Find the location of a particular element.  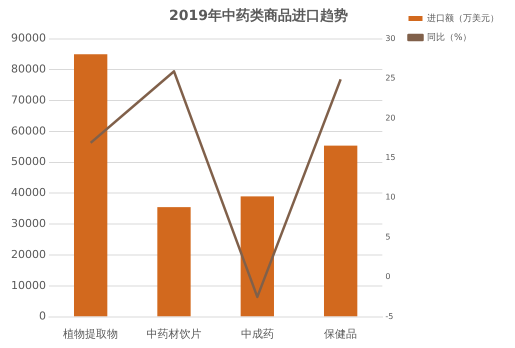

legend-label: 进口额（万美元） is located at coordinates (463, 18).